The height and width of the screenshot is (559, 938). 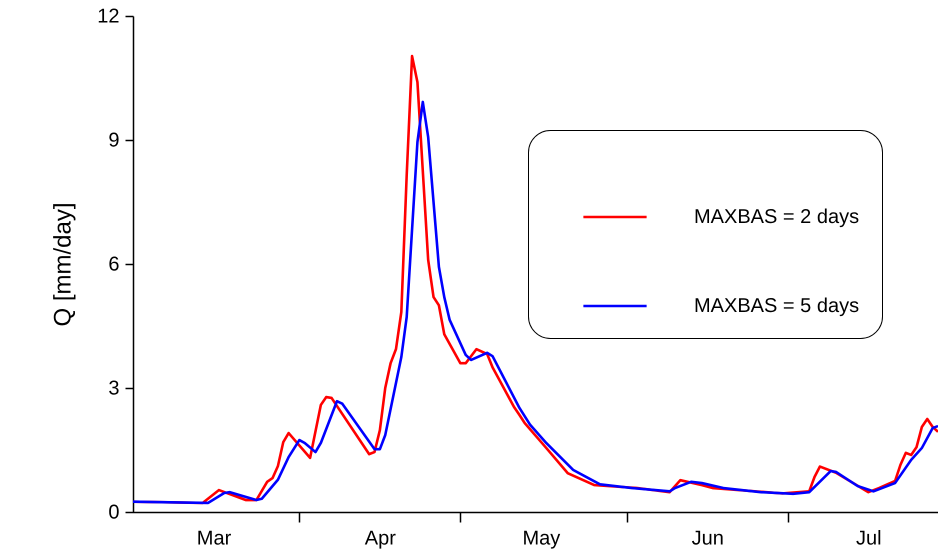 What do you see at coordinates (214, 539) in the screenshot?
I see `x-tick-label: Mar` at bounding box center [214, 539].